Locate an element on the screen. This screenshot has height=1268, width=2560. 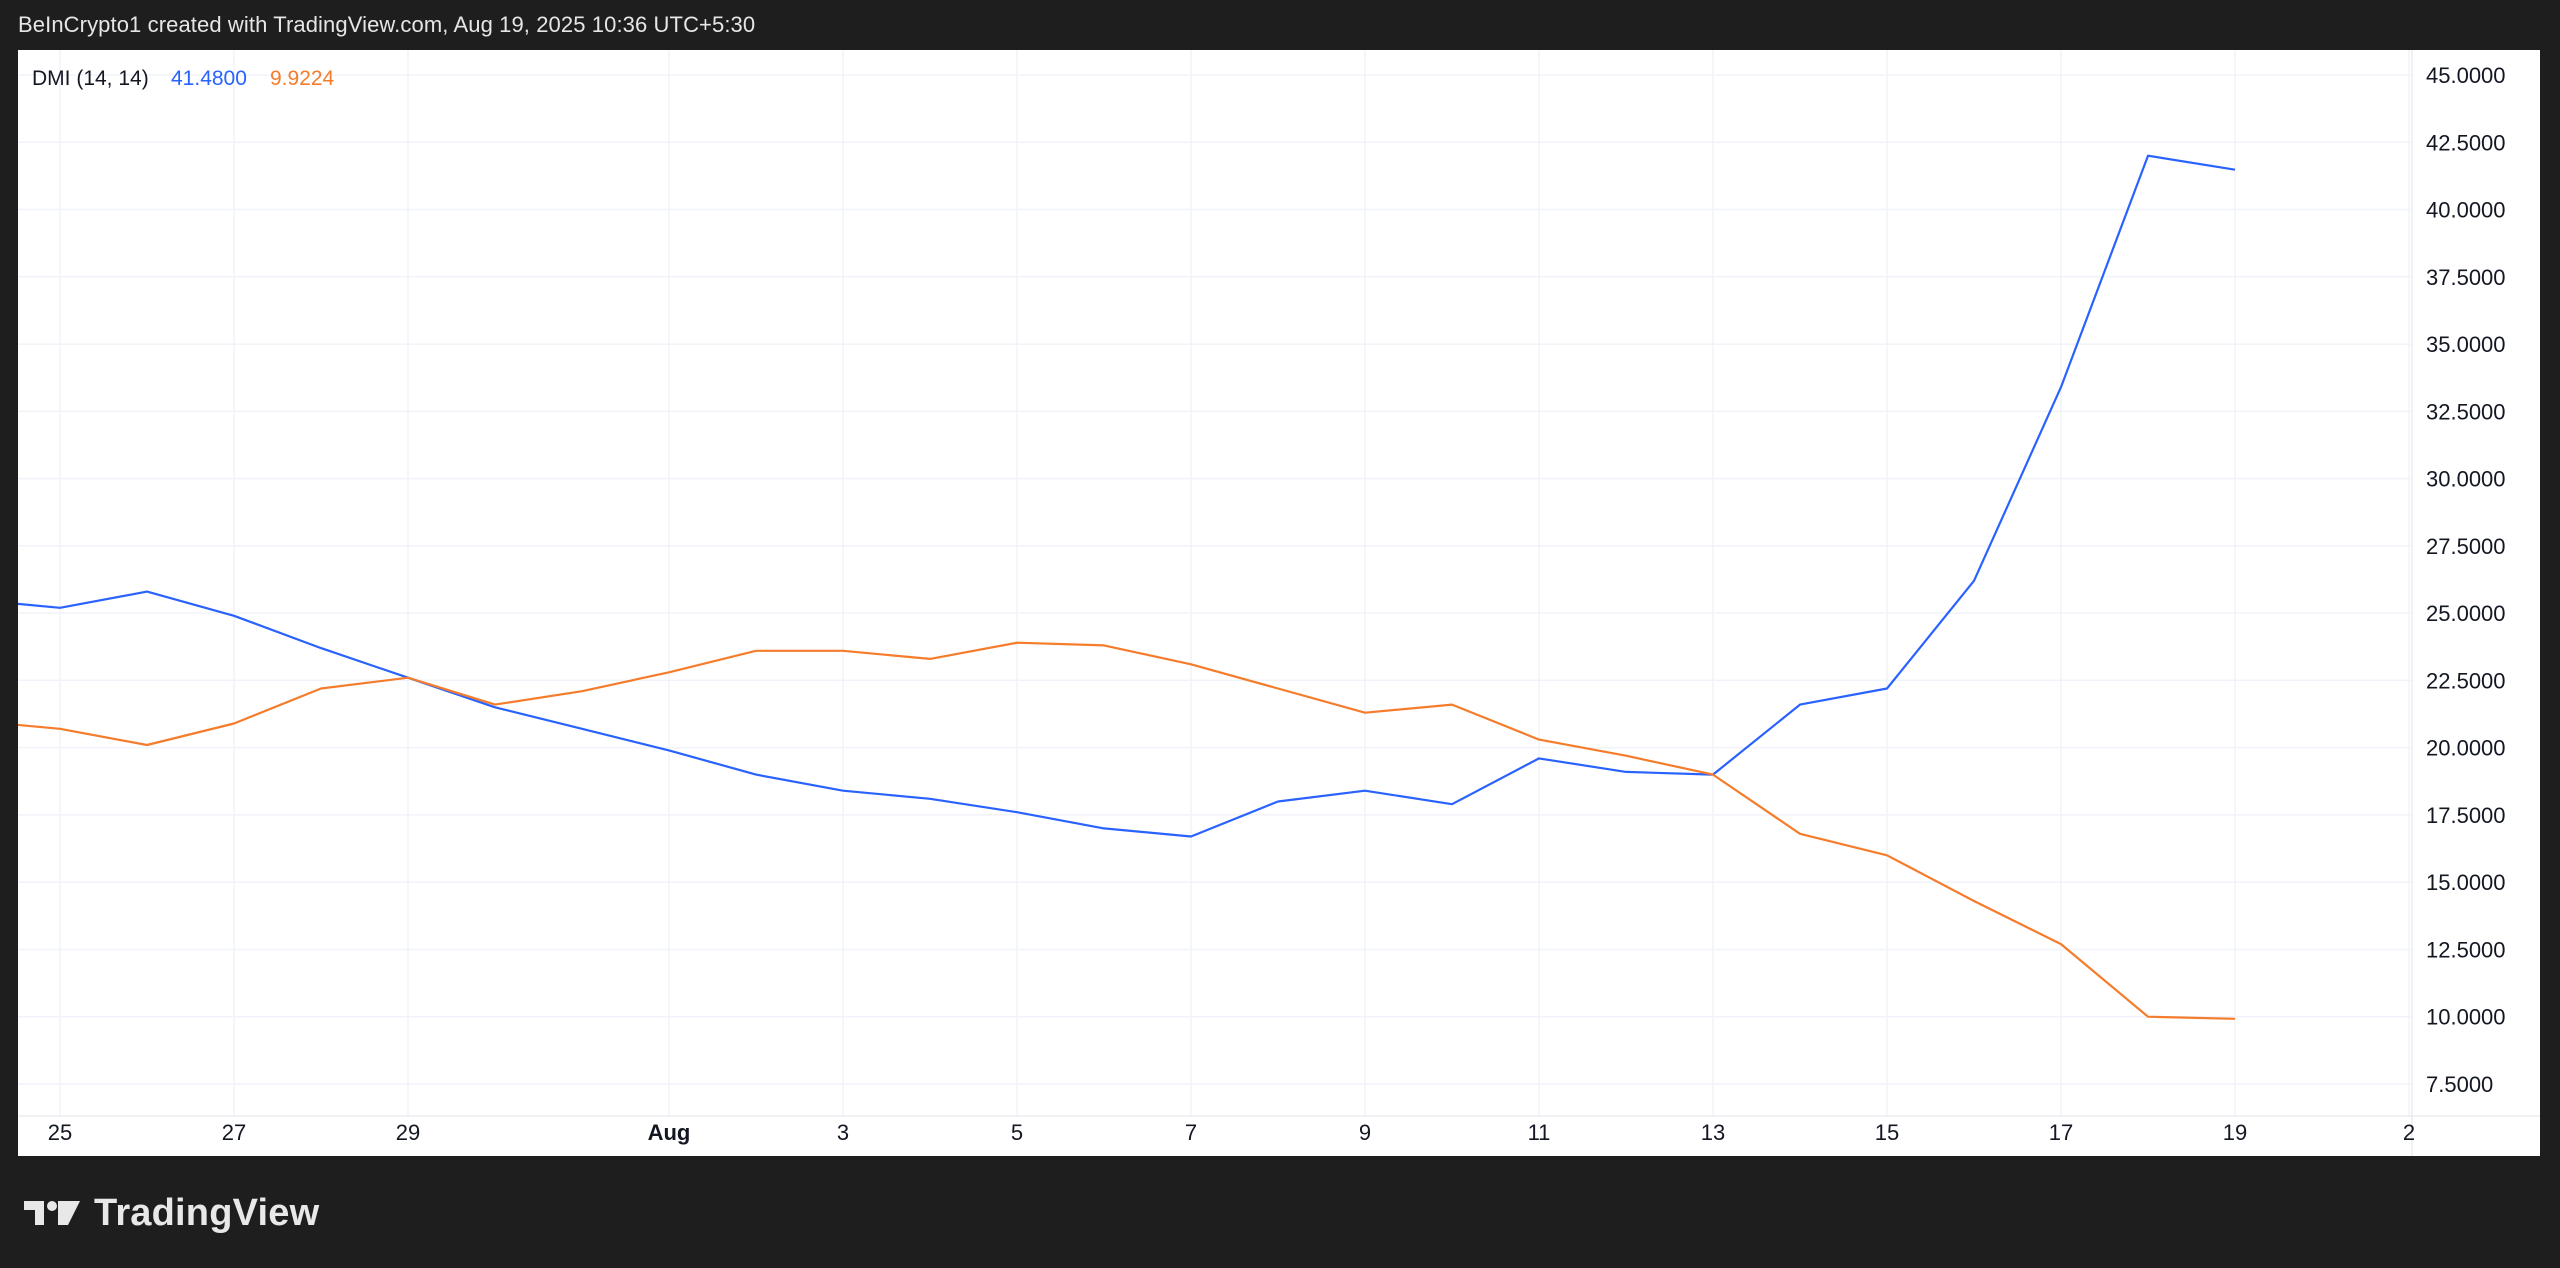
x-tick-label: 25 is located at coordinates (60, 1132).